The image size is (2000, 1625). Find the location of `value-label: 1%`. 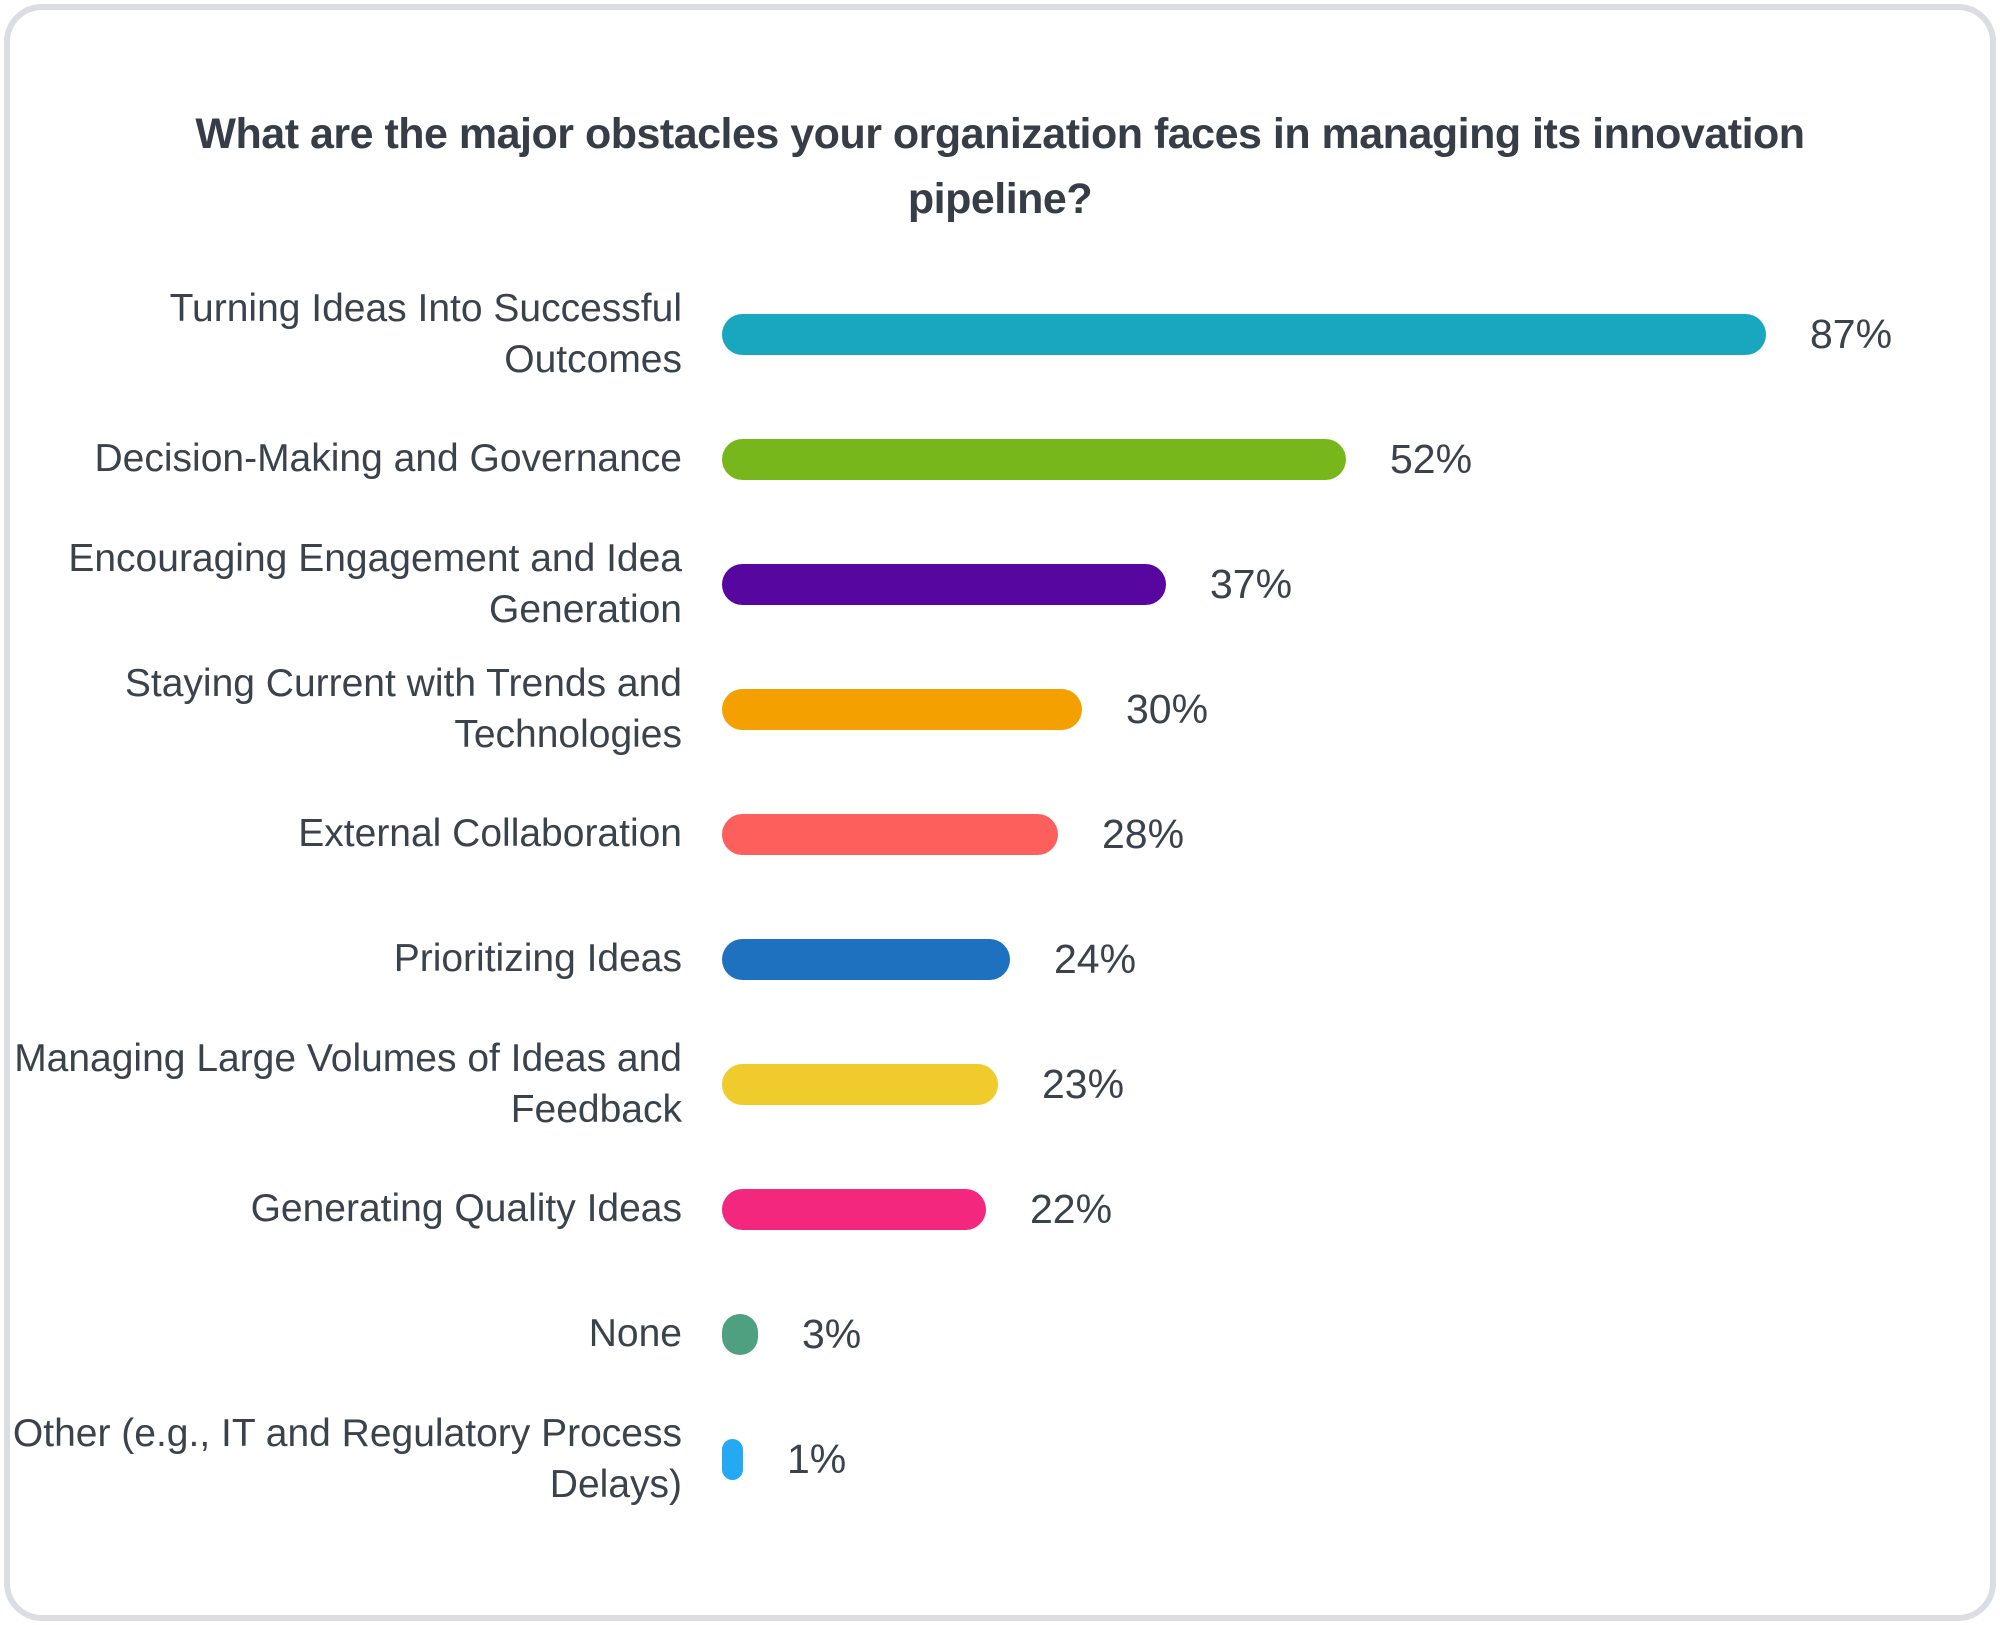

value-label: 1% is located at coordinates (817, 1459).